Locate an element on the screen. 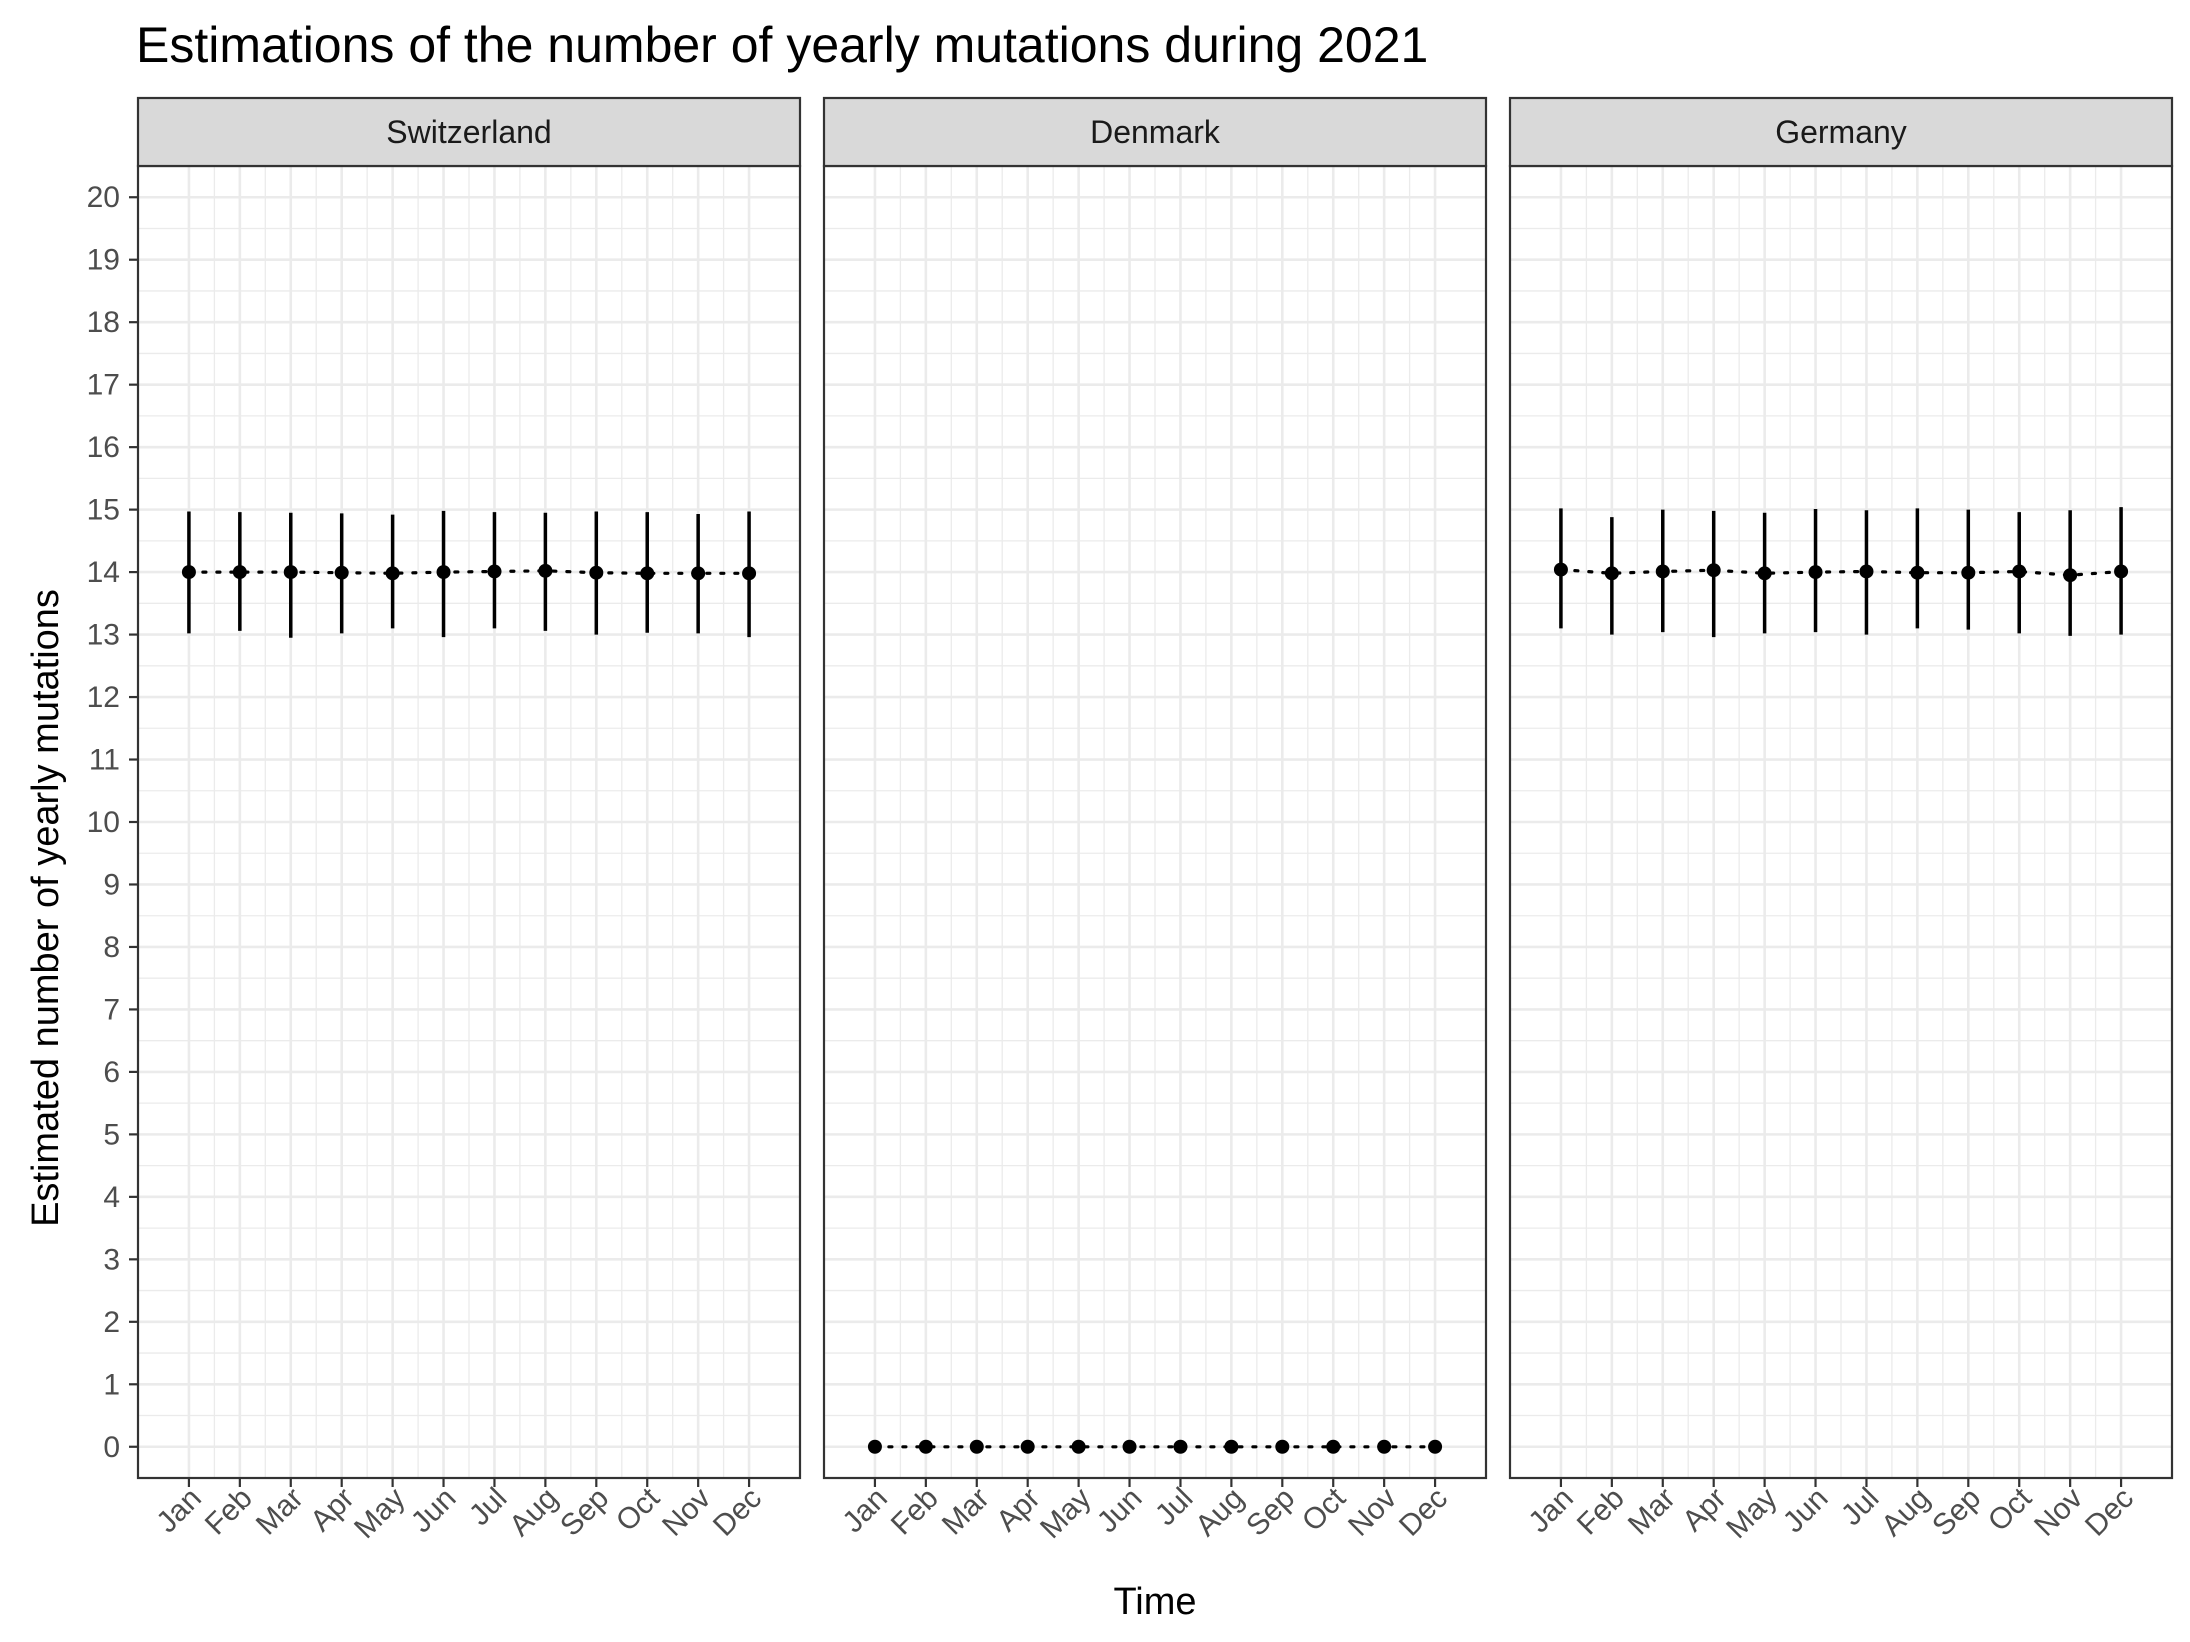 Image resolution: width=2190 pixels, height=1642 pixels. y-tick-label: 18 is located at coordinates (103, 322).